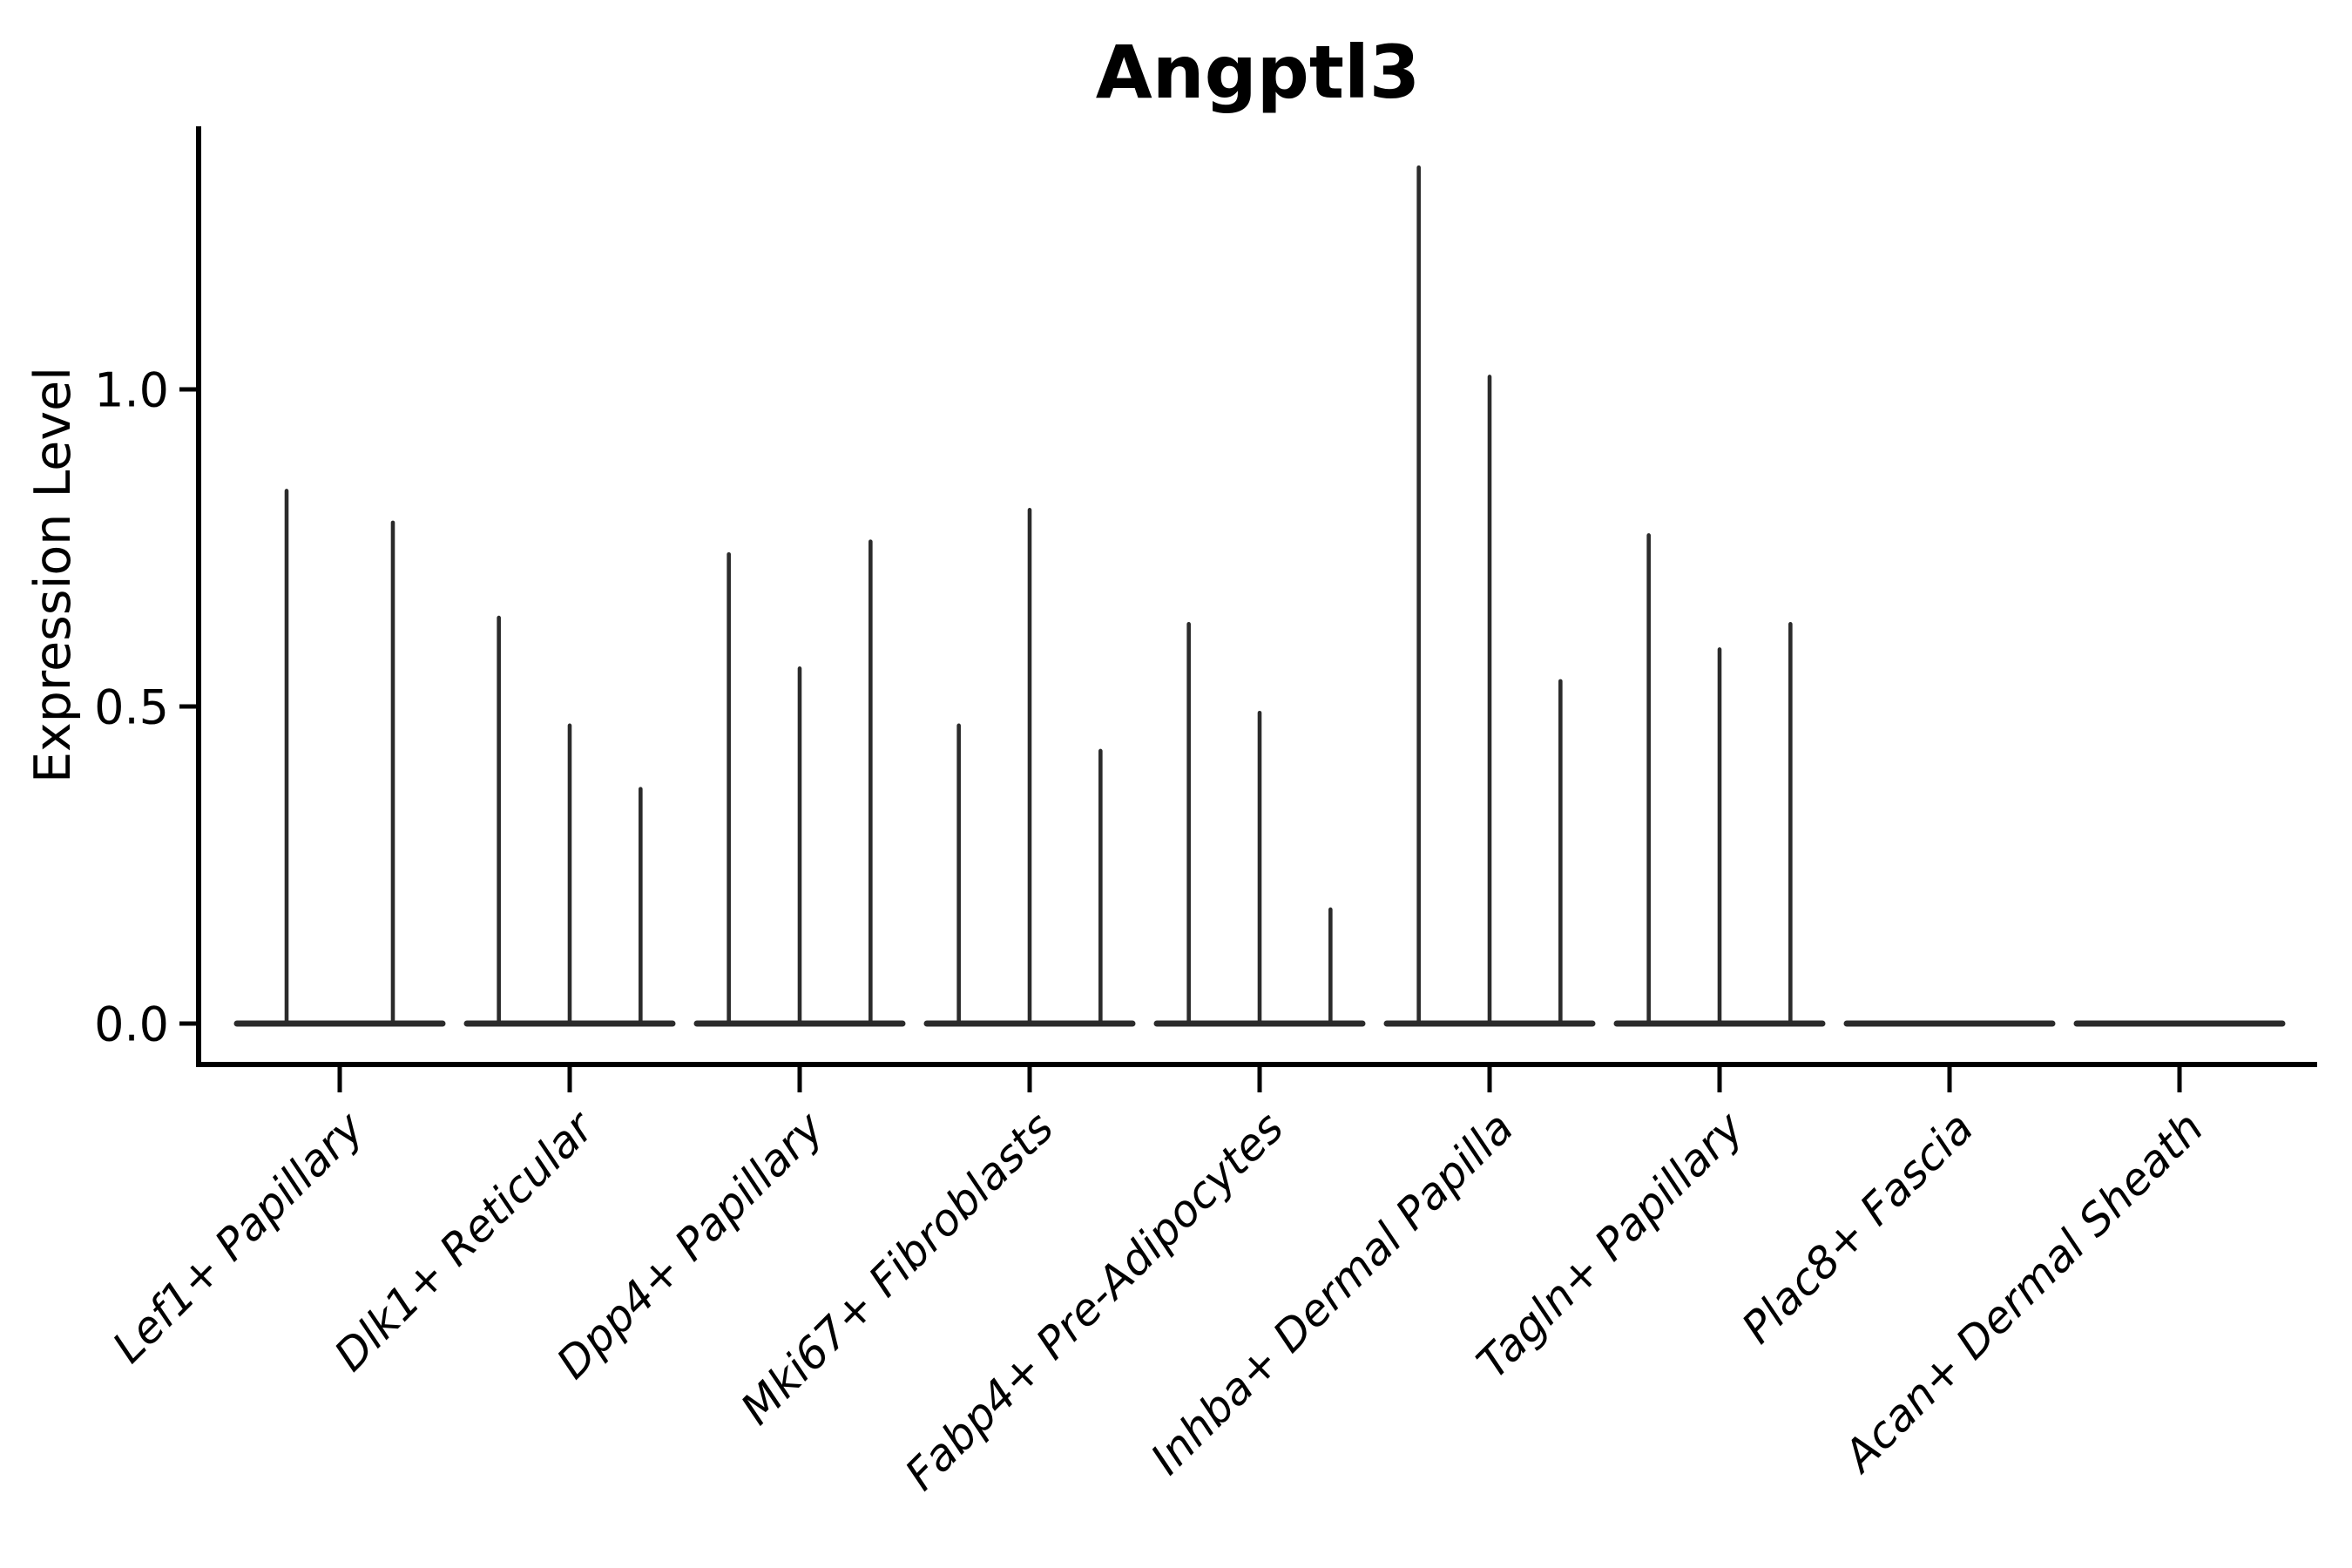  Describe the element at coordinates (1332, 1293) in the screenshot. I see `x-tick-label: Inhba+ Dermal Papilla` at that location.